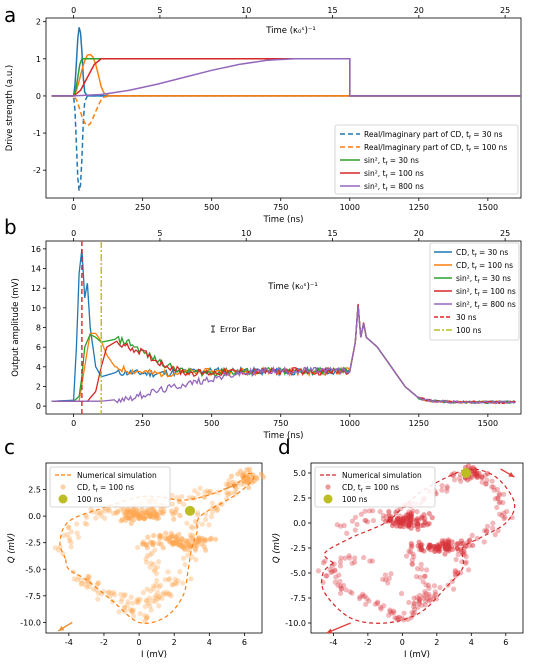  Describe the element at coordinates (10, 108) in the screenshot. I see `y-axis-label: Drive strength (a.u.)` at that location.